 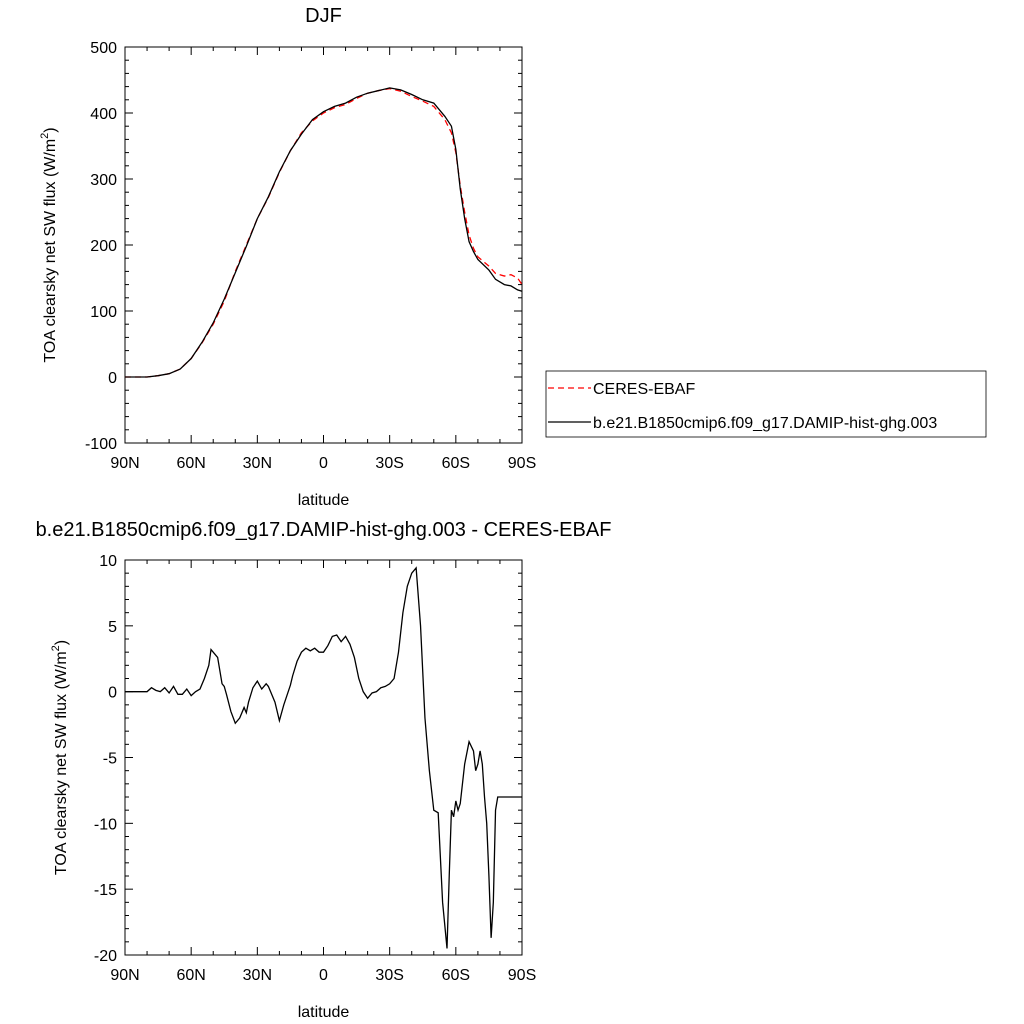 What do you see at coordinates (105, 890) in the screenshot?
I see `y-tick-label: -15` at bounding box center [105, 890].